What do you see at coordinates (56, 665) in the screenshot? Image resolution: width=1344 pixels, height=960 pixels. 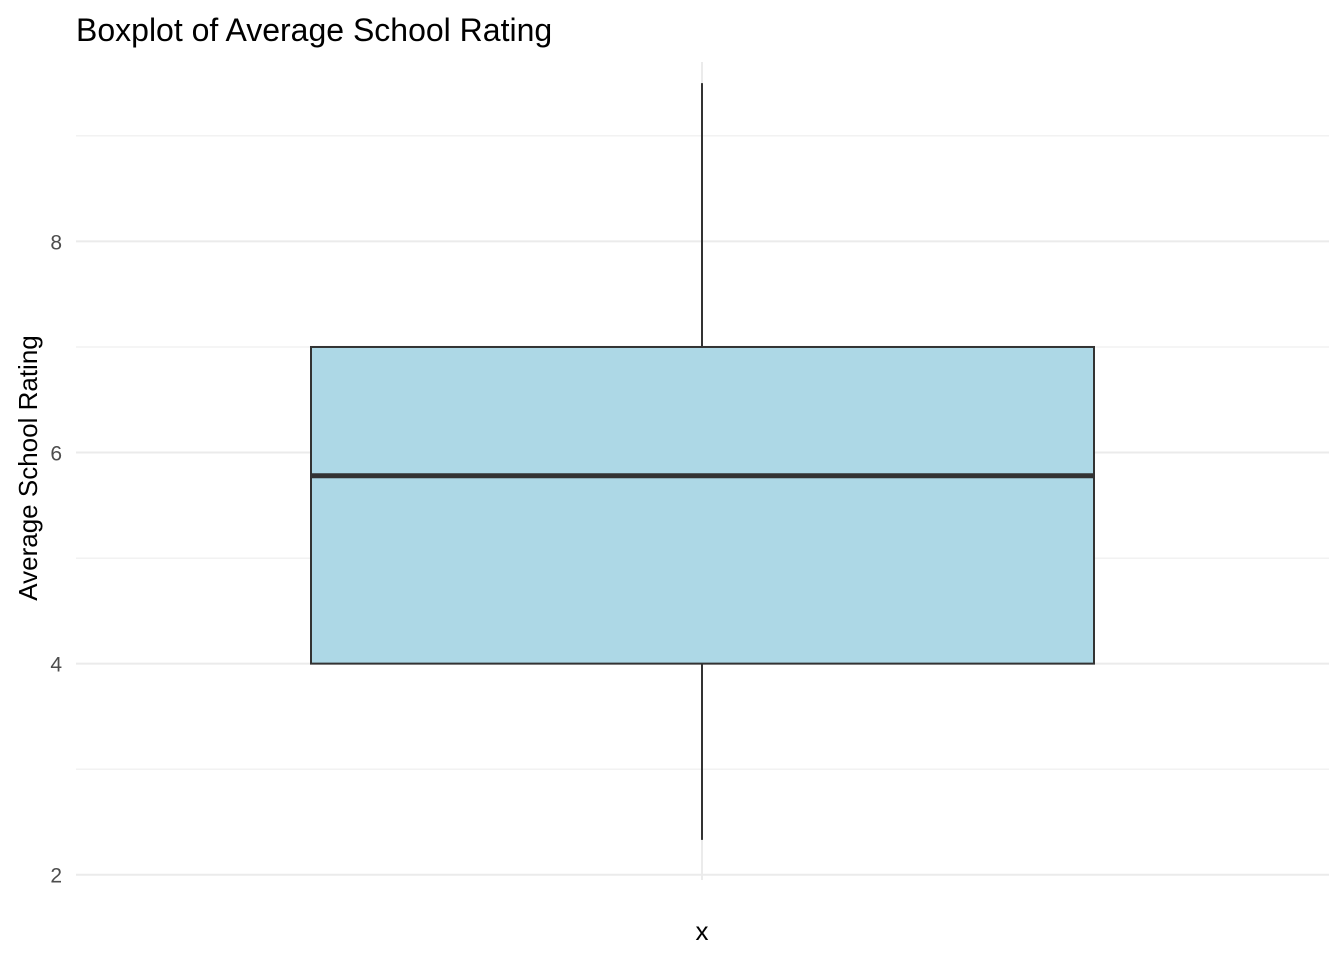 I see `y-tick-label: 4` at bounding box center [56, 665].